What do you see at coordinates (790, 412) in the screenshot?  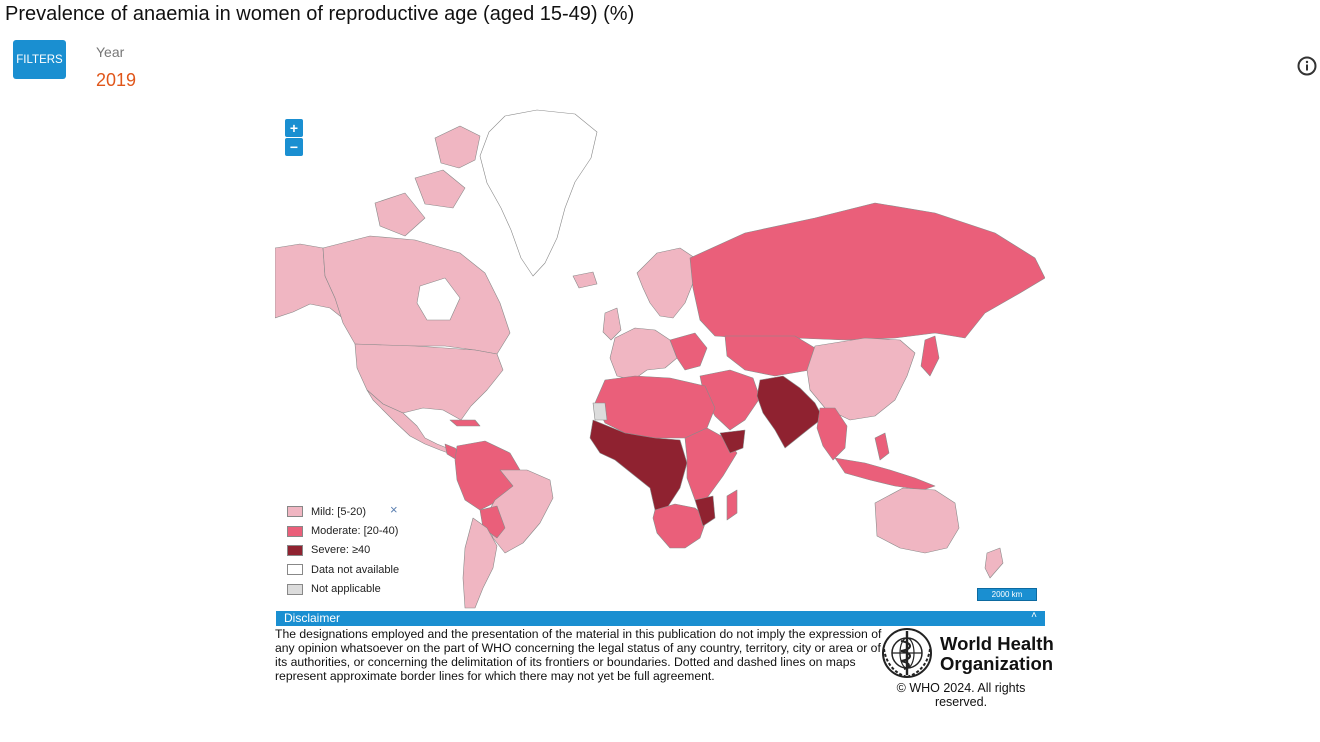 I see `map-region-south-asia` at bounding box center [790, 412].